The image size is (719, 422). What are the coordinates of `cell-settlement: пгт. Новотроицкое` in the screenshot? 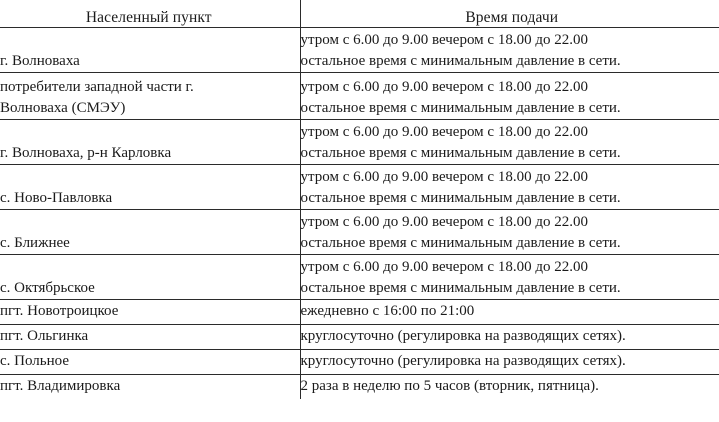 It's located at (150, 312).